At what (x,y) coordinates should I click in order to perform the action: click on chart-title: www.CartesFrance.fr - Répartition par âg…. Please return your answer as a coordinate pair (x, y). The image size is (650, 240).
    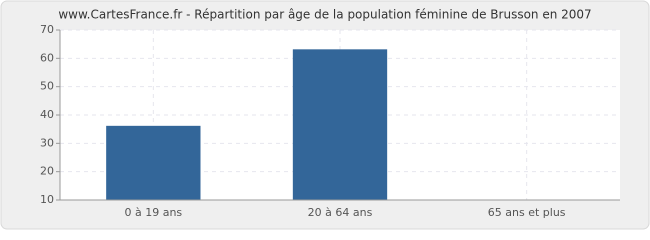
    Looking at the image, I should click on (324, 15).